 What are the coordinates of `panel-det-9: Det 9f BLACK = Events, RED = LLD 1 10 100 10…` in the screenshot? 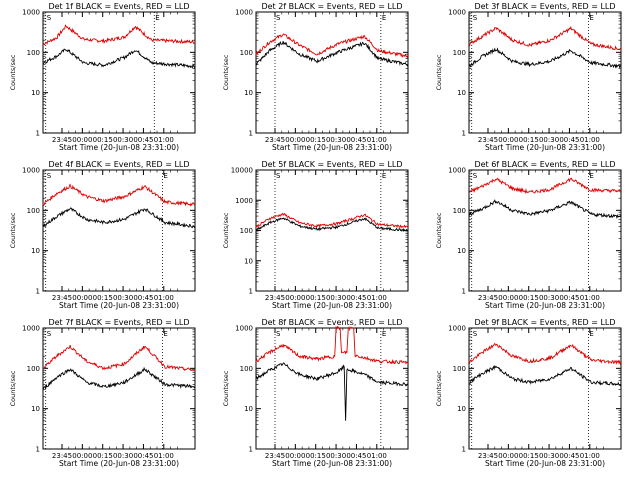 It's located at (528, 393).